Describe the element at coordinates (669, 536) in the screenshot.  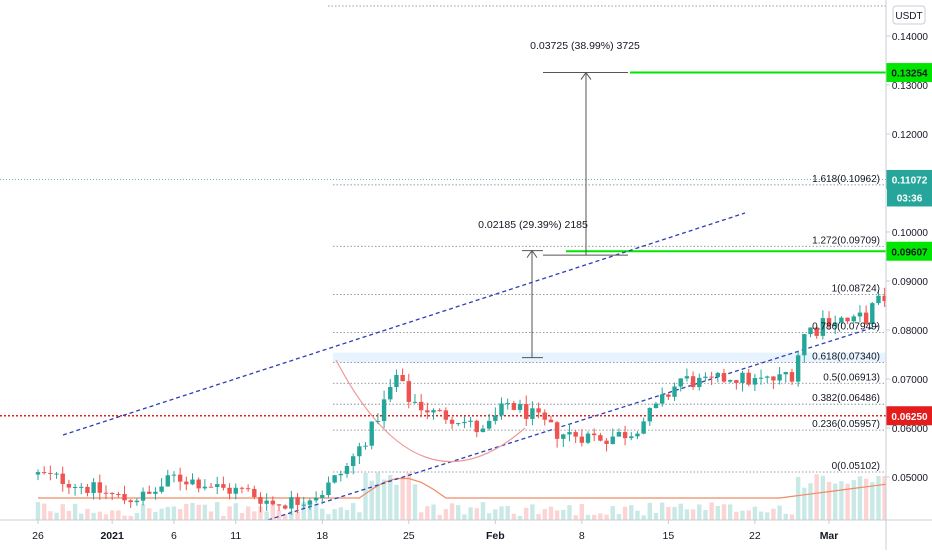
I see `time-tick-label: 15` at that location.